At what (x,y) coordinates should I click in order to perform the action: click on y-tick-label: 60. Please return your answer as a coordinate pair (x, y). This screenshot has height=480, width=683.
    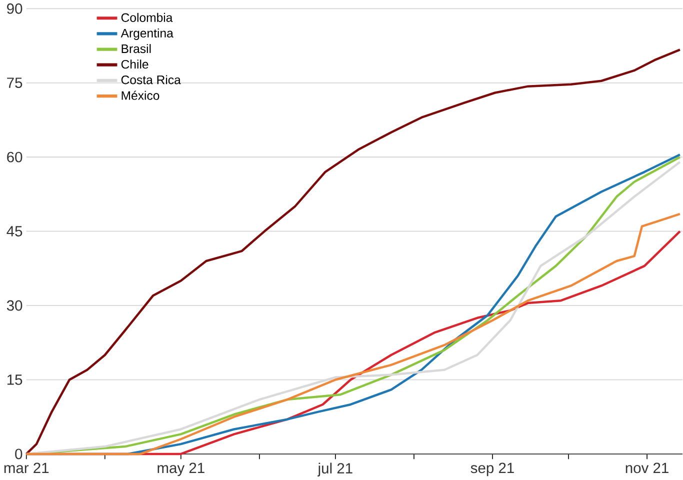
    Looking at the image, I should click on (14, 157).